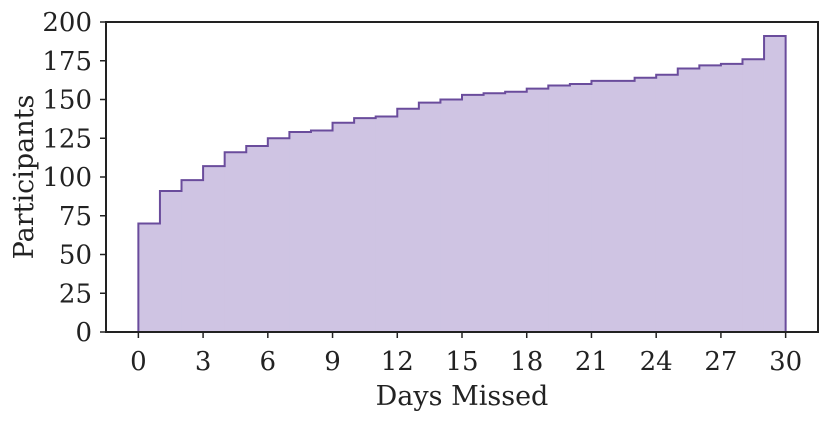  What do you see at coordinates (397, 362) in the screenshot?
I see `x-tick-label: 12` at bounding box center [397, 362].